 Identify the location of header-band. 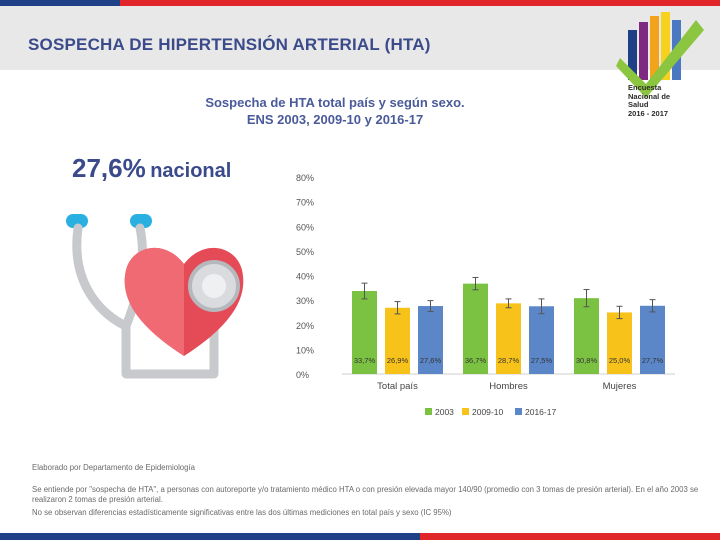
(360, 38).